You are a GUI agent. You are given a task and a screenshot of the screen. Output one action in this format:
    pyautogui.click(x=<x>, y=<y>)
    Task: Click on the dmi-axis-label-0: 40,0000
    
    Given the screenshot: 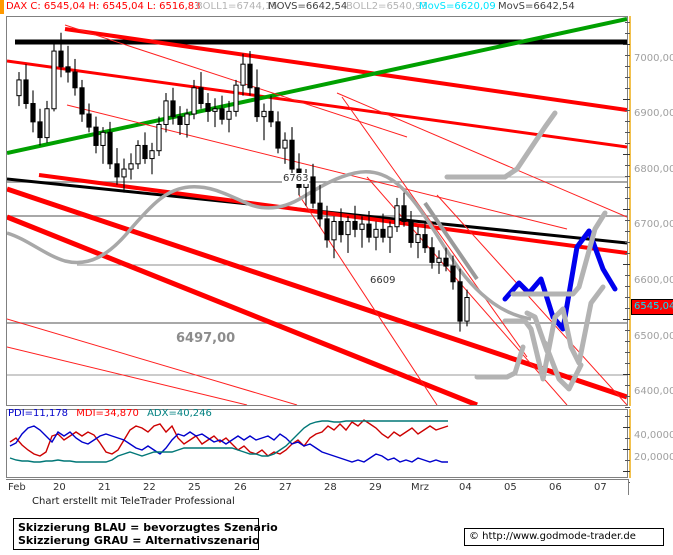 What is the action you would take?
    pyautogui.click(x=653, y=435)
    